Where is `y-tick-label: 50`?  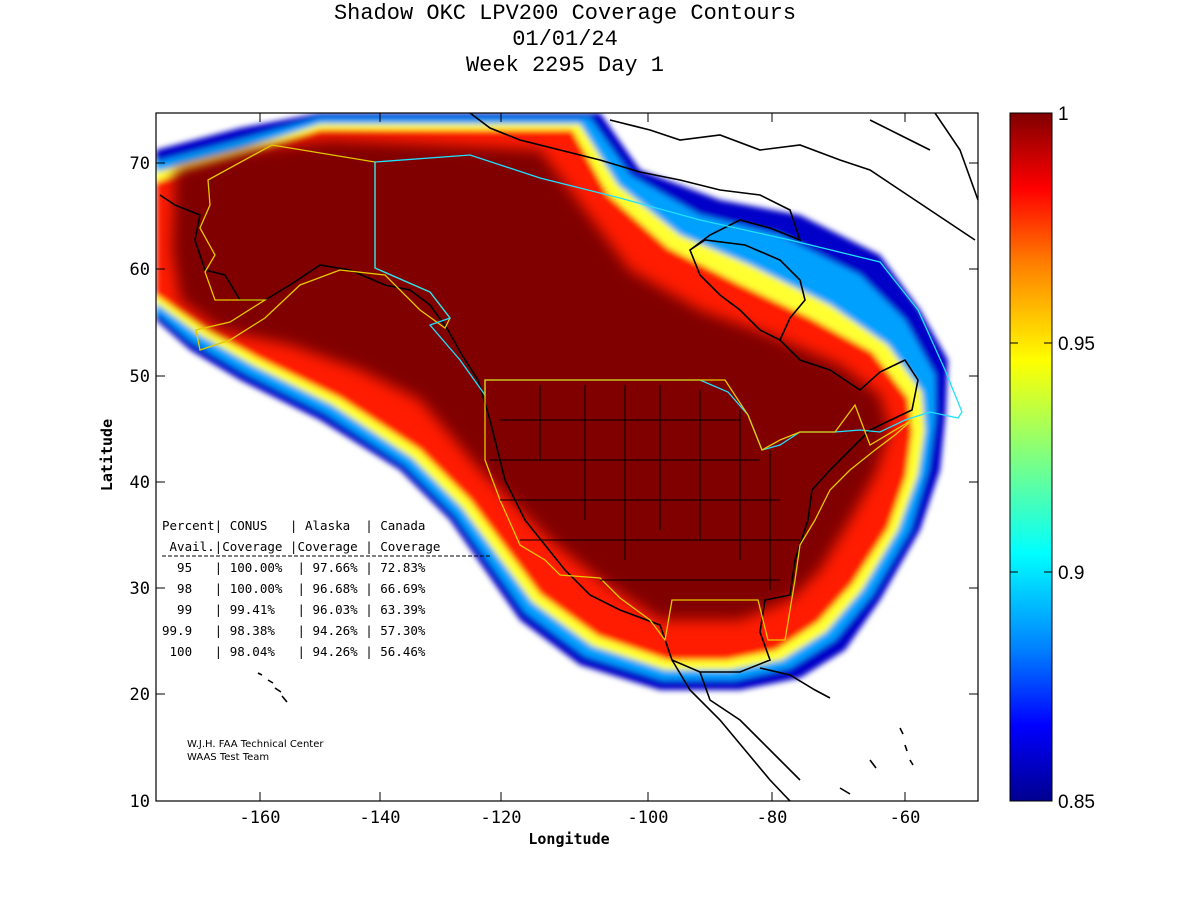
y-tick-label: 50 is located at coordinates (140, 377).